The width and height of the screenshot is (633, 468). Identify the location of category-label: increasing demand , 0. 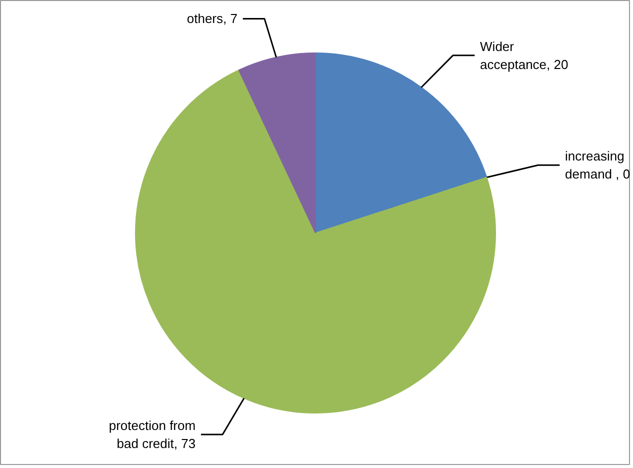
(597, 165).